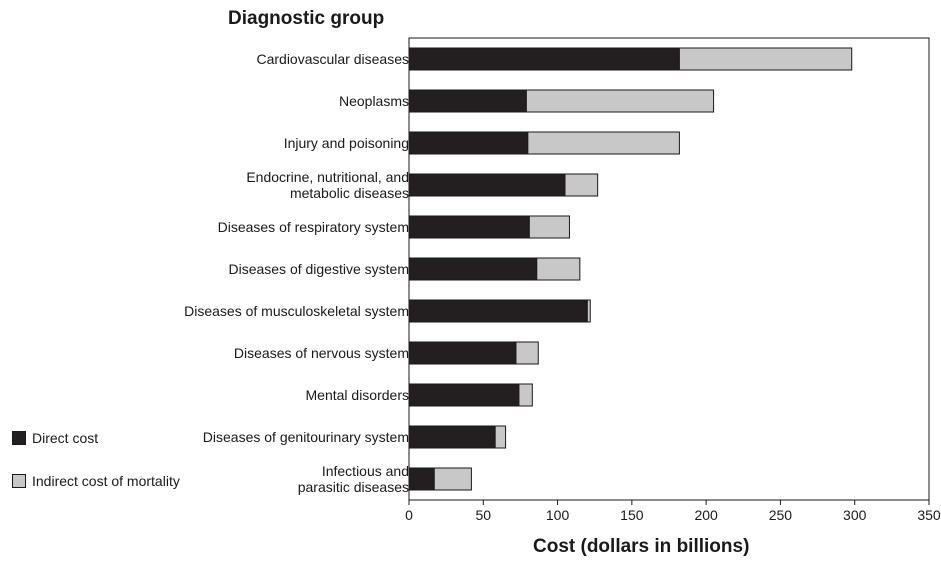 Image resolution: width=941 pixels, height=563 pixels. I want to click on x-tick-label: 200, so click(706, 515).